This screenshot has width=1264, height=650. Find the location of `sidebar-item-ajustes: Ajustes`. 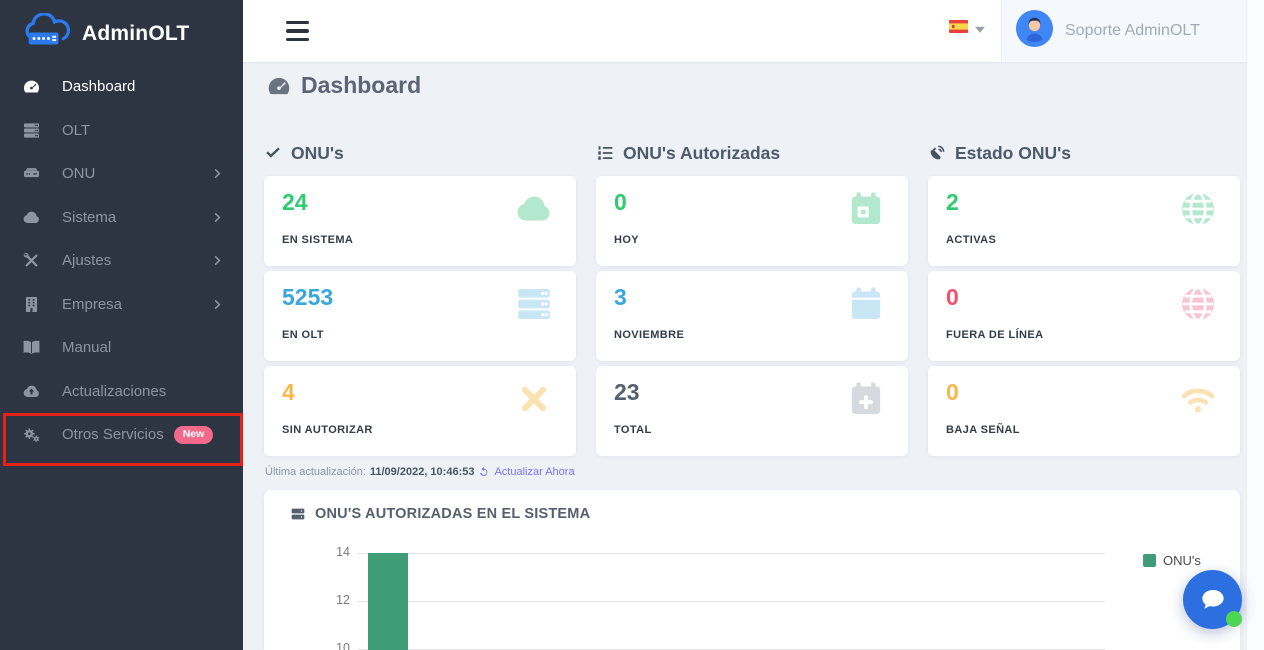

sidebar-item-ajustes: Ajustes is located at coordinates (121, 261).